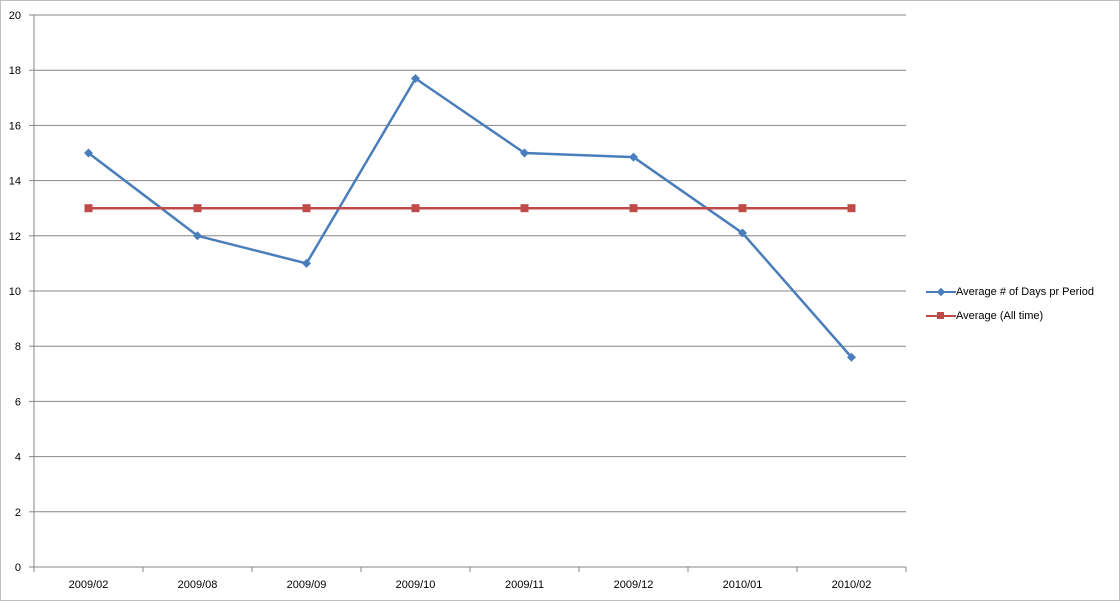 Image resolution: width=1120 pixels, height=601 pixels. I want to click on y-tick-label-20: 20, so click(15, 16).